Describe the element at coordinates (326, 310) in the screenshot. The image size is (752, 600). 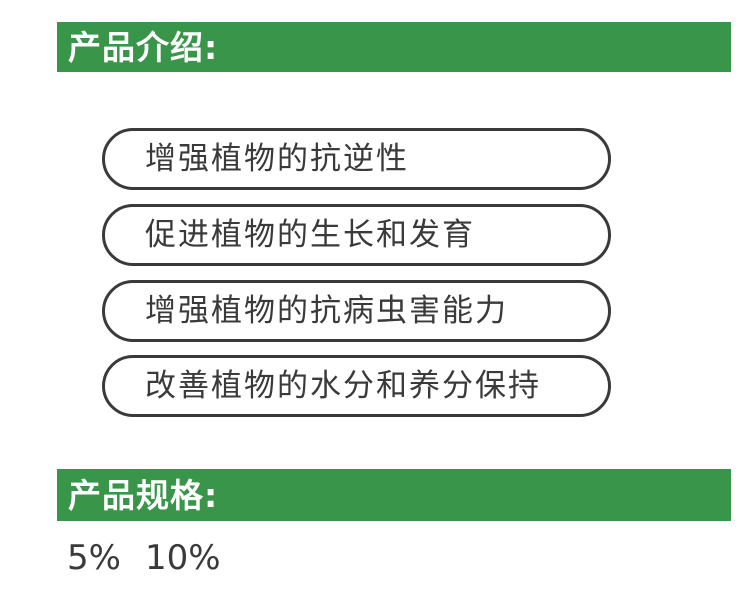
I see `feature-pill-label: 增强植物的抗病虫害能力` at that location.